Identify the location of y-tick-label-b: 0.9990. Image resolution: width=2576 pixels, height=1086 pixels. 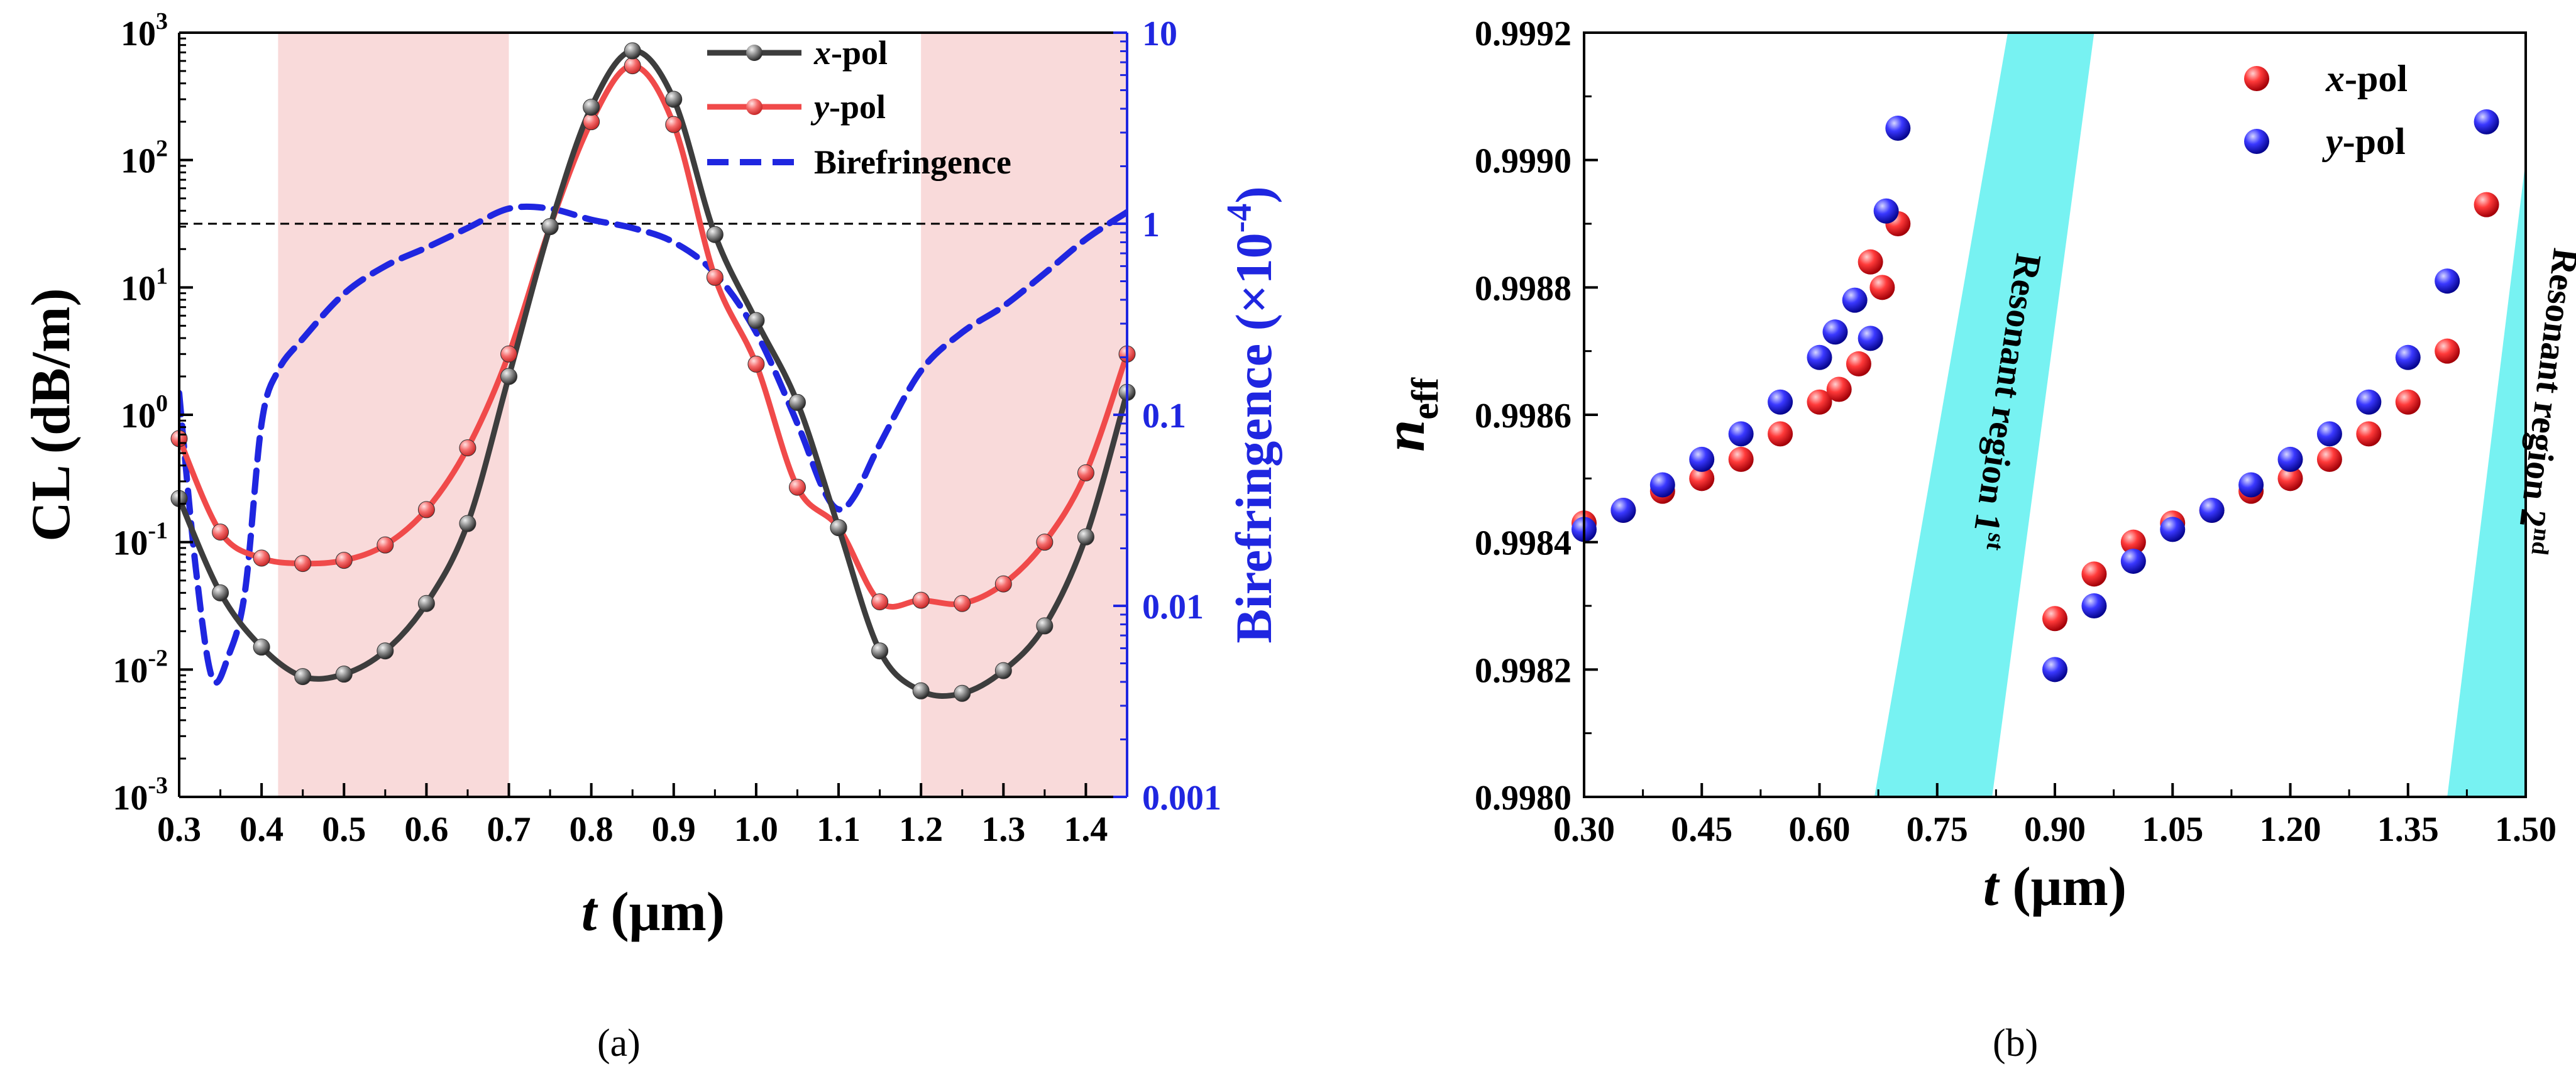
(1523, 161).